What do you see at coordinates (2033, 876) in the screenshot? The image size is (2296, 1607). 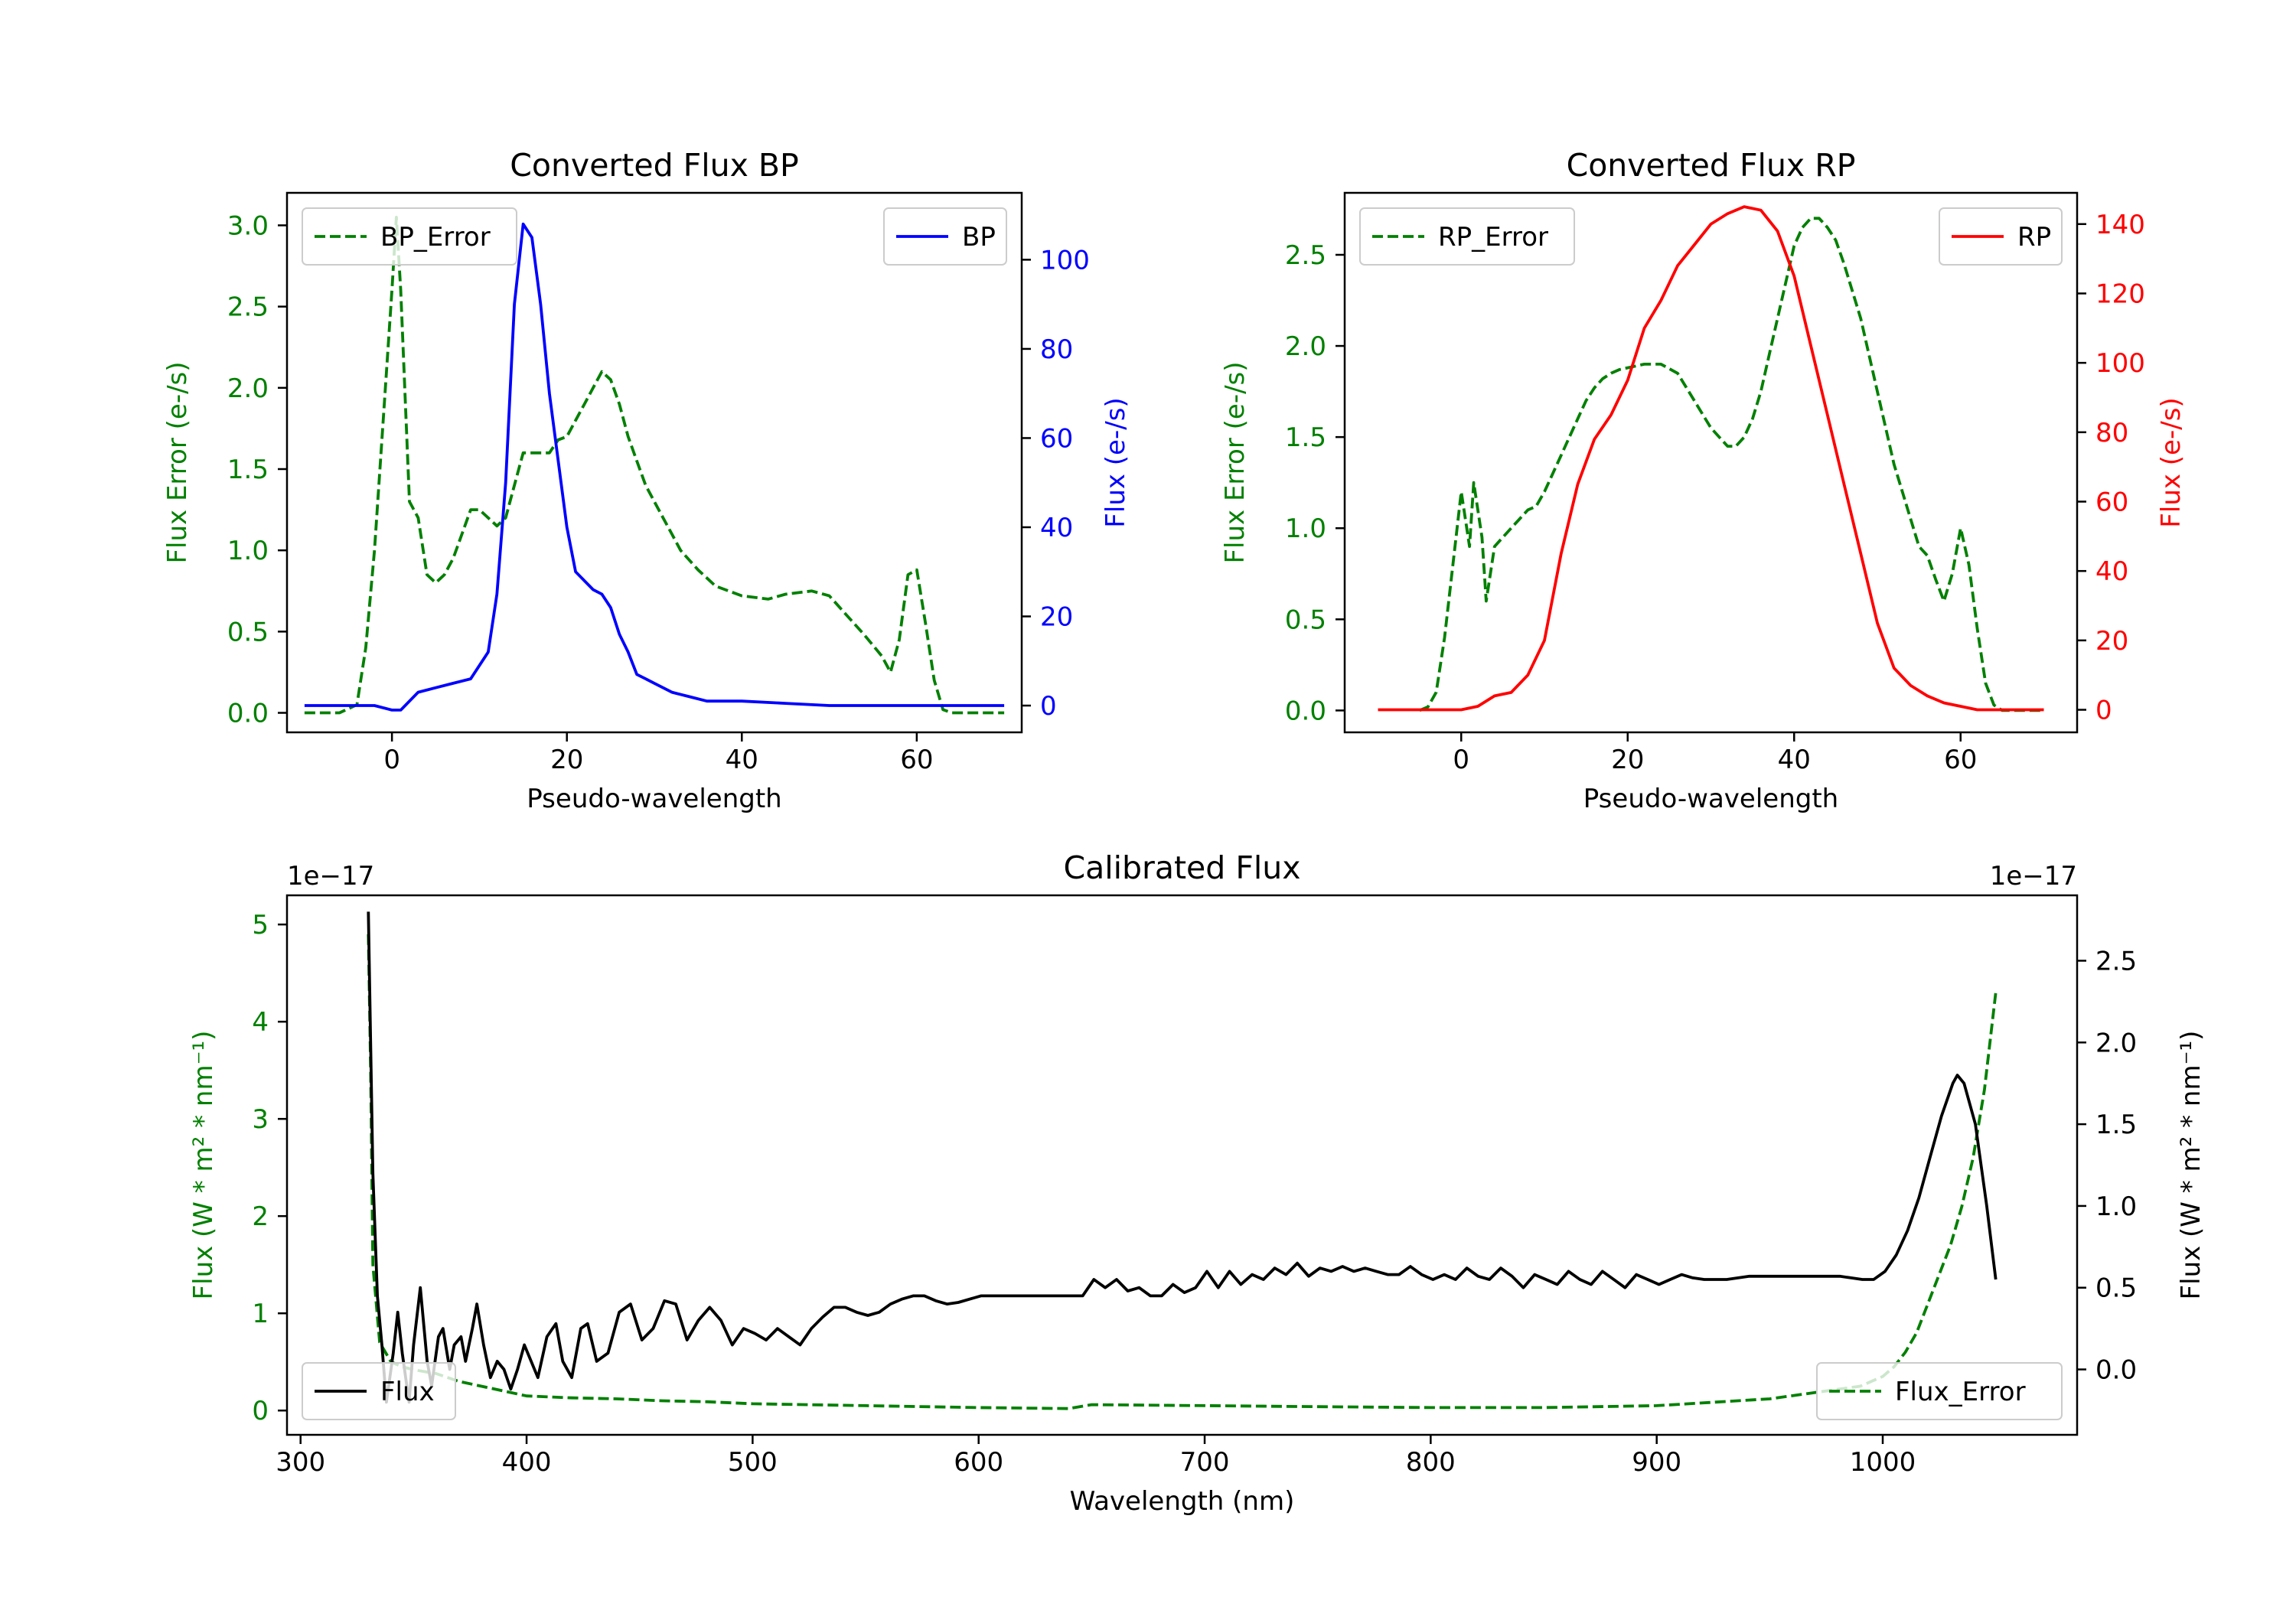 I see `y-right-offset-text: 1e−17` at bounding box center [2033, 876].